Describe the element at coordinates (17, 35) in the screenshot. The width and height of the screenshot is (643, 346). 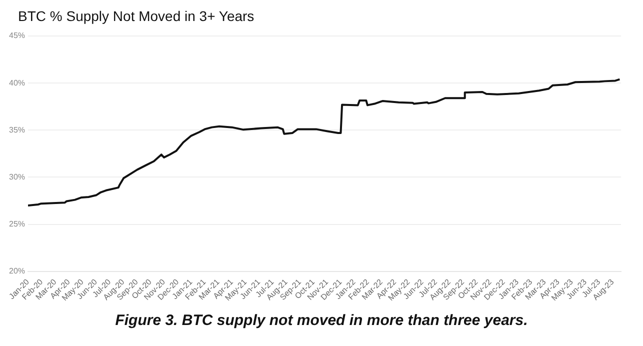
I see `y-tick-label: 45%` at that location.